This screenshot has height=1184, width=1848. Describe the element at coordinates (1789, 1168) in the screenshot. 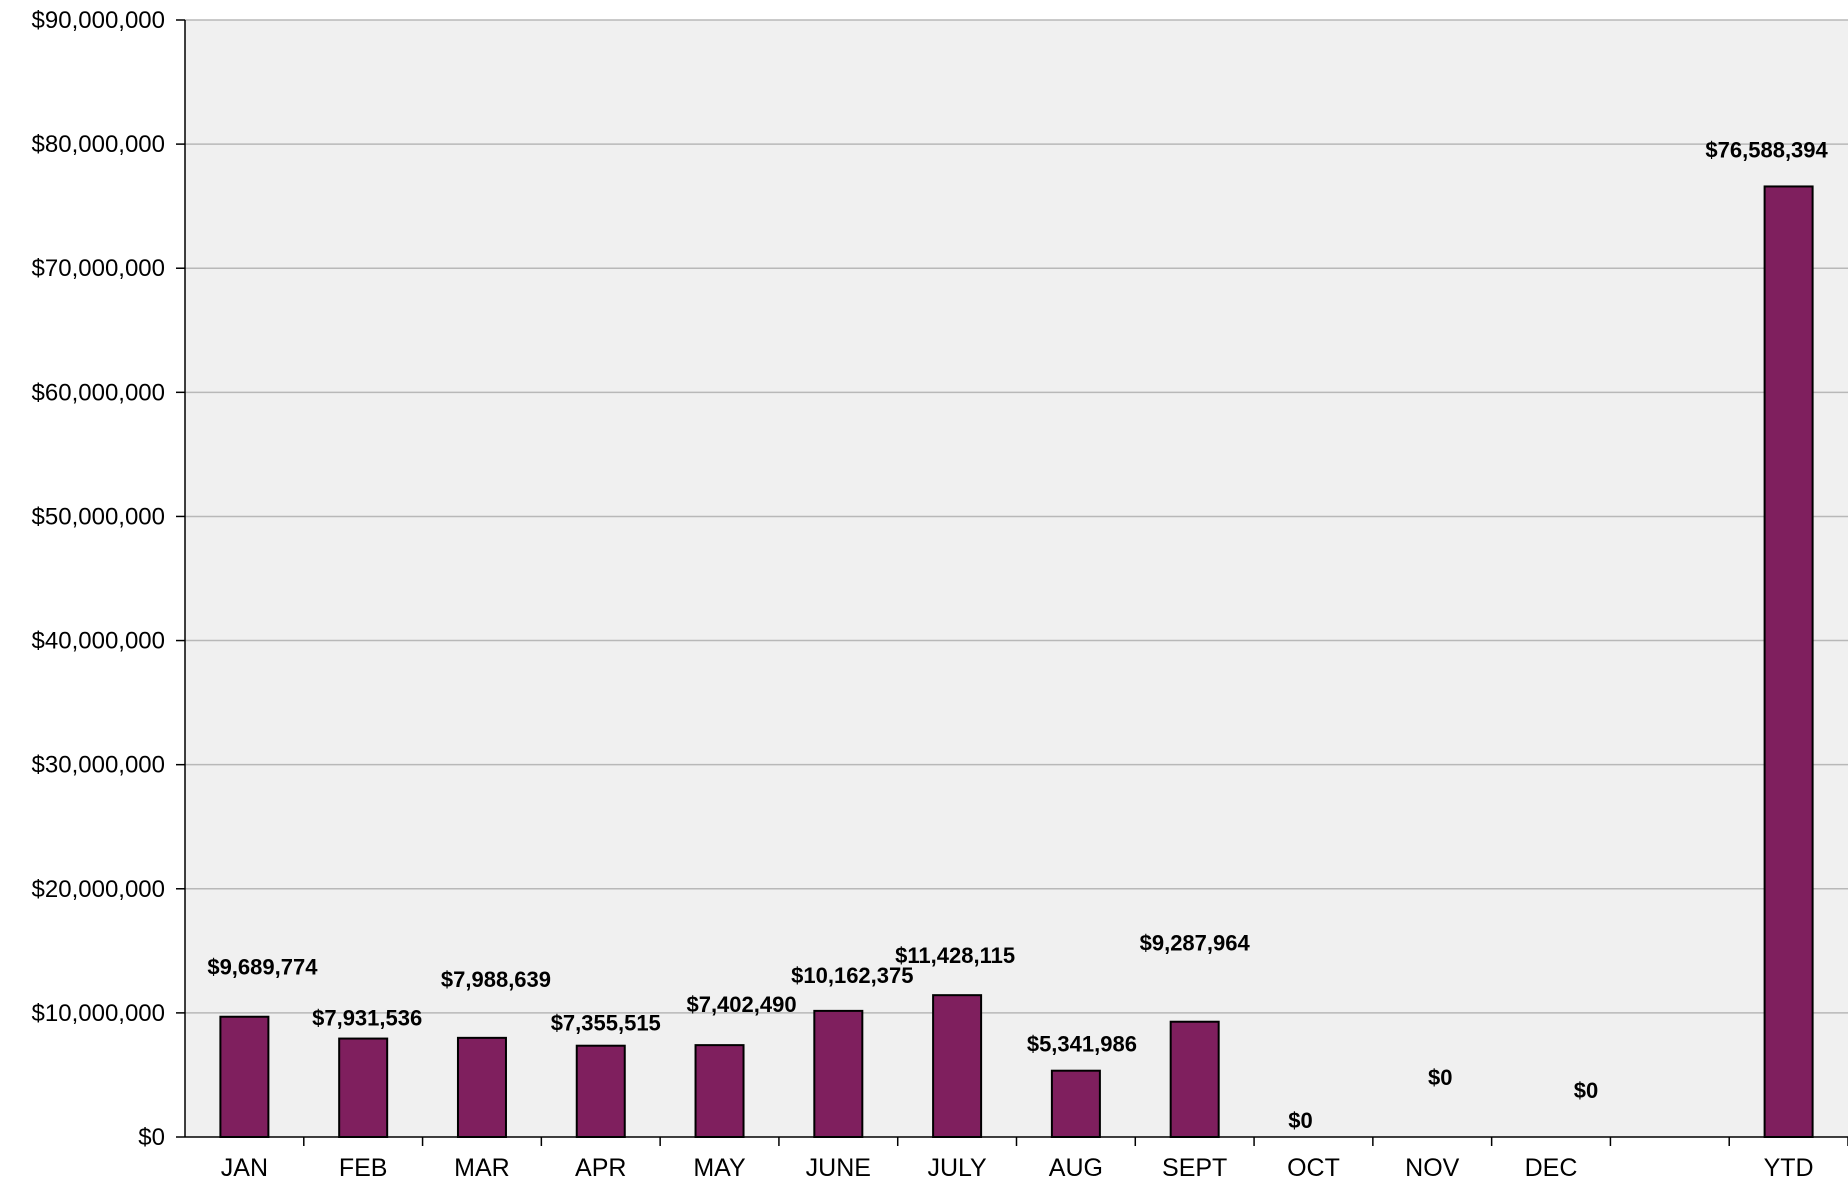

I see `x-tick-label: YTD` at that location.